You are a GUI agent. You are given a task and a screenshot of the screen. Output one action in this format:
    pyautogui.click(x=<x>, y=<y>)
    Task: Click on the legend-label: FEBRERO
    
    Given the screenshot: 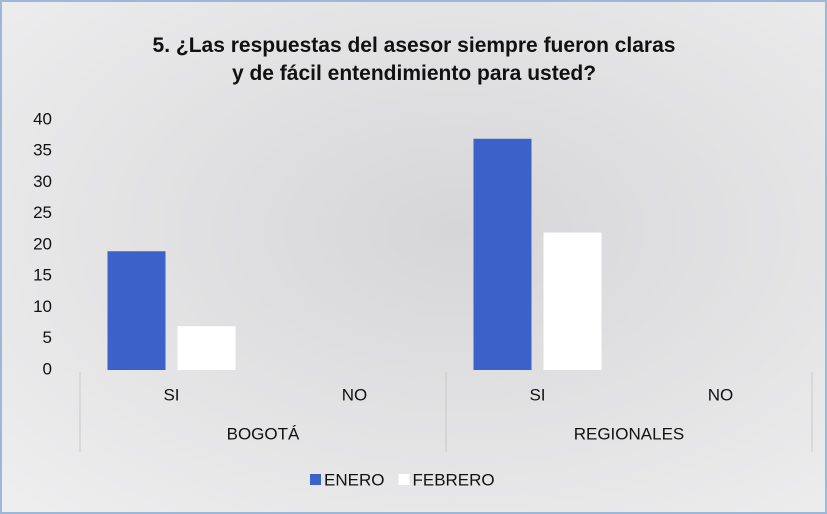 What is the action you would take?
    pyautogui.click(x=453, y=479)
    